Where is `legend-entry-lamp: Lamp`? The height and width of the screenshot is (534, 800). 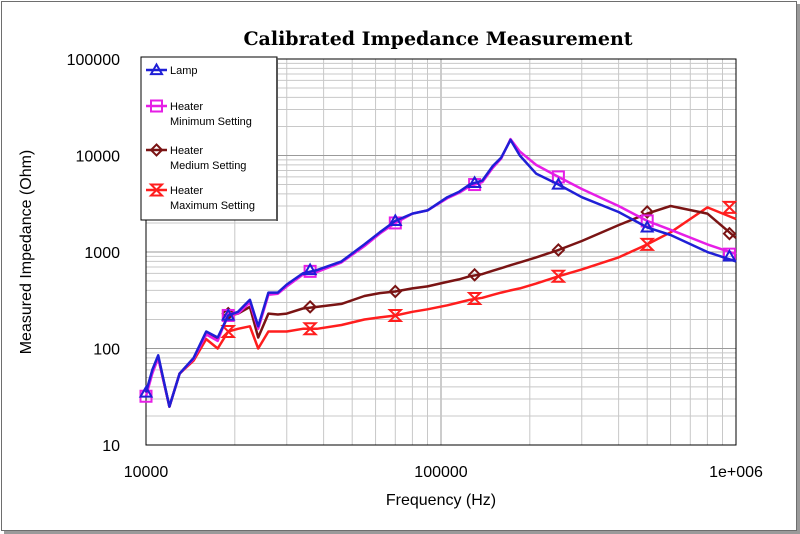 legend-entry-lamp: Lamp is located at coordinates (172, 69).